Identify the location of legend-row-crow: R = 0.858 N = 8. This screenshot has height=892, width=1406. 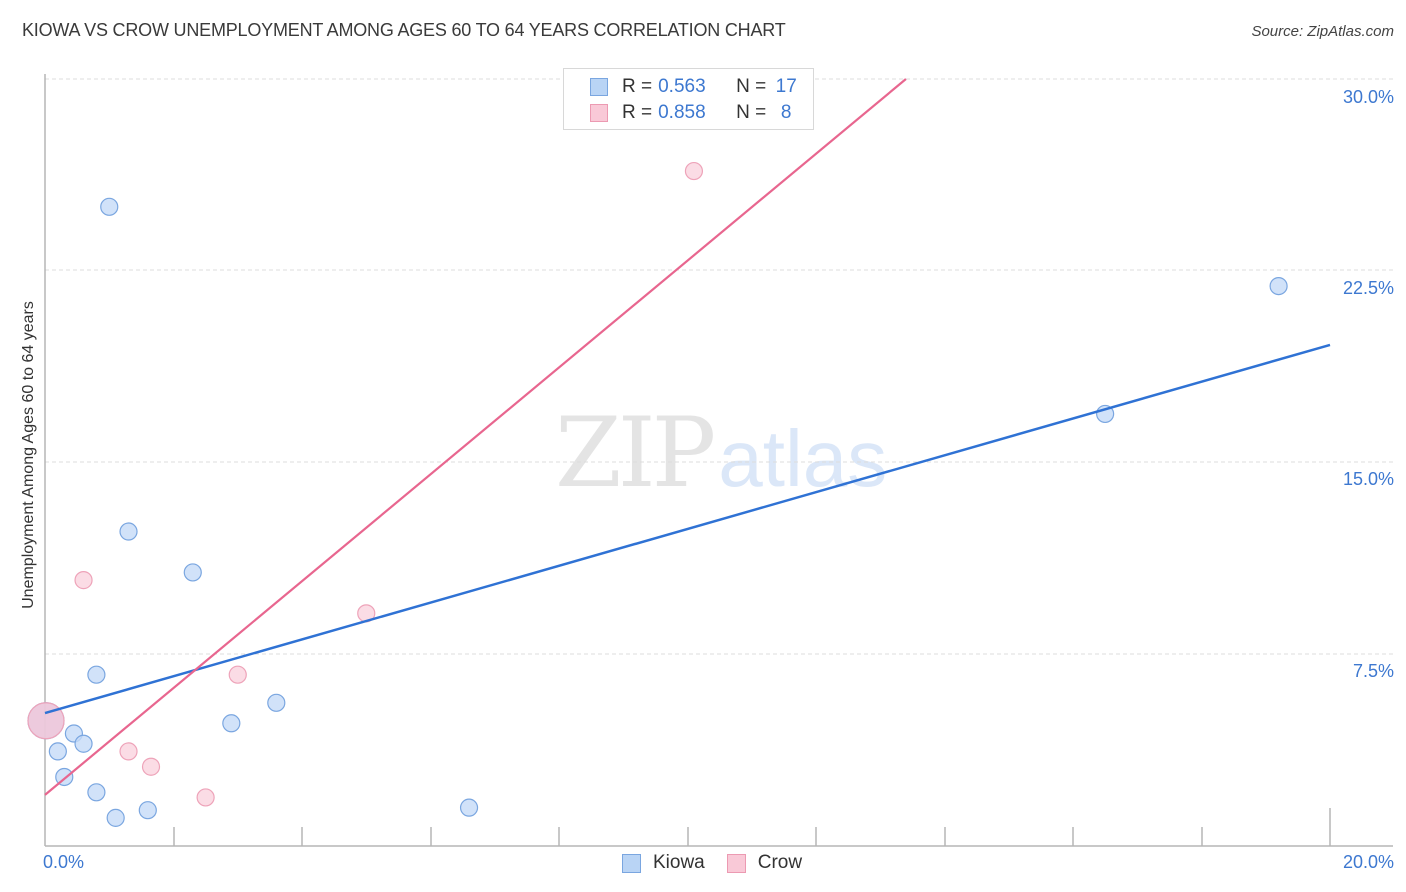
(694, 113).